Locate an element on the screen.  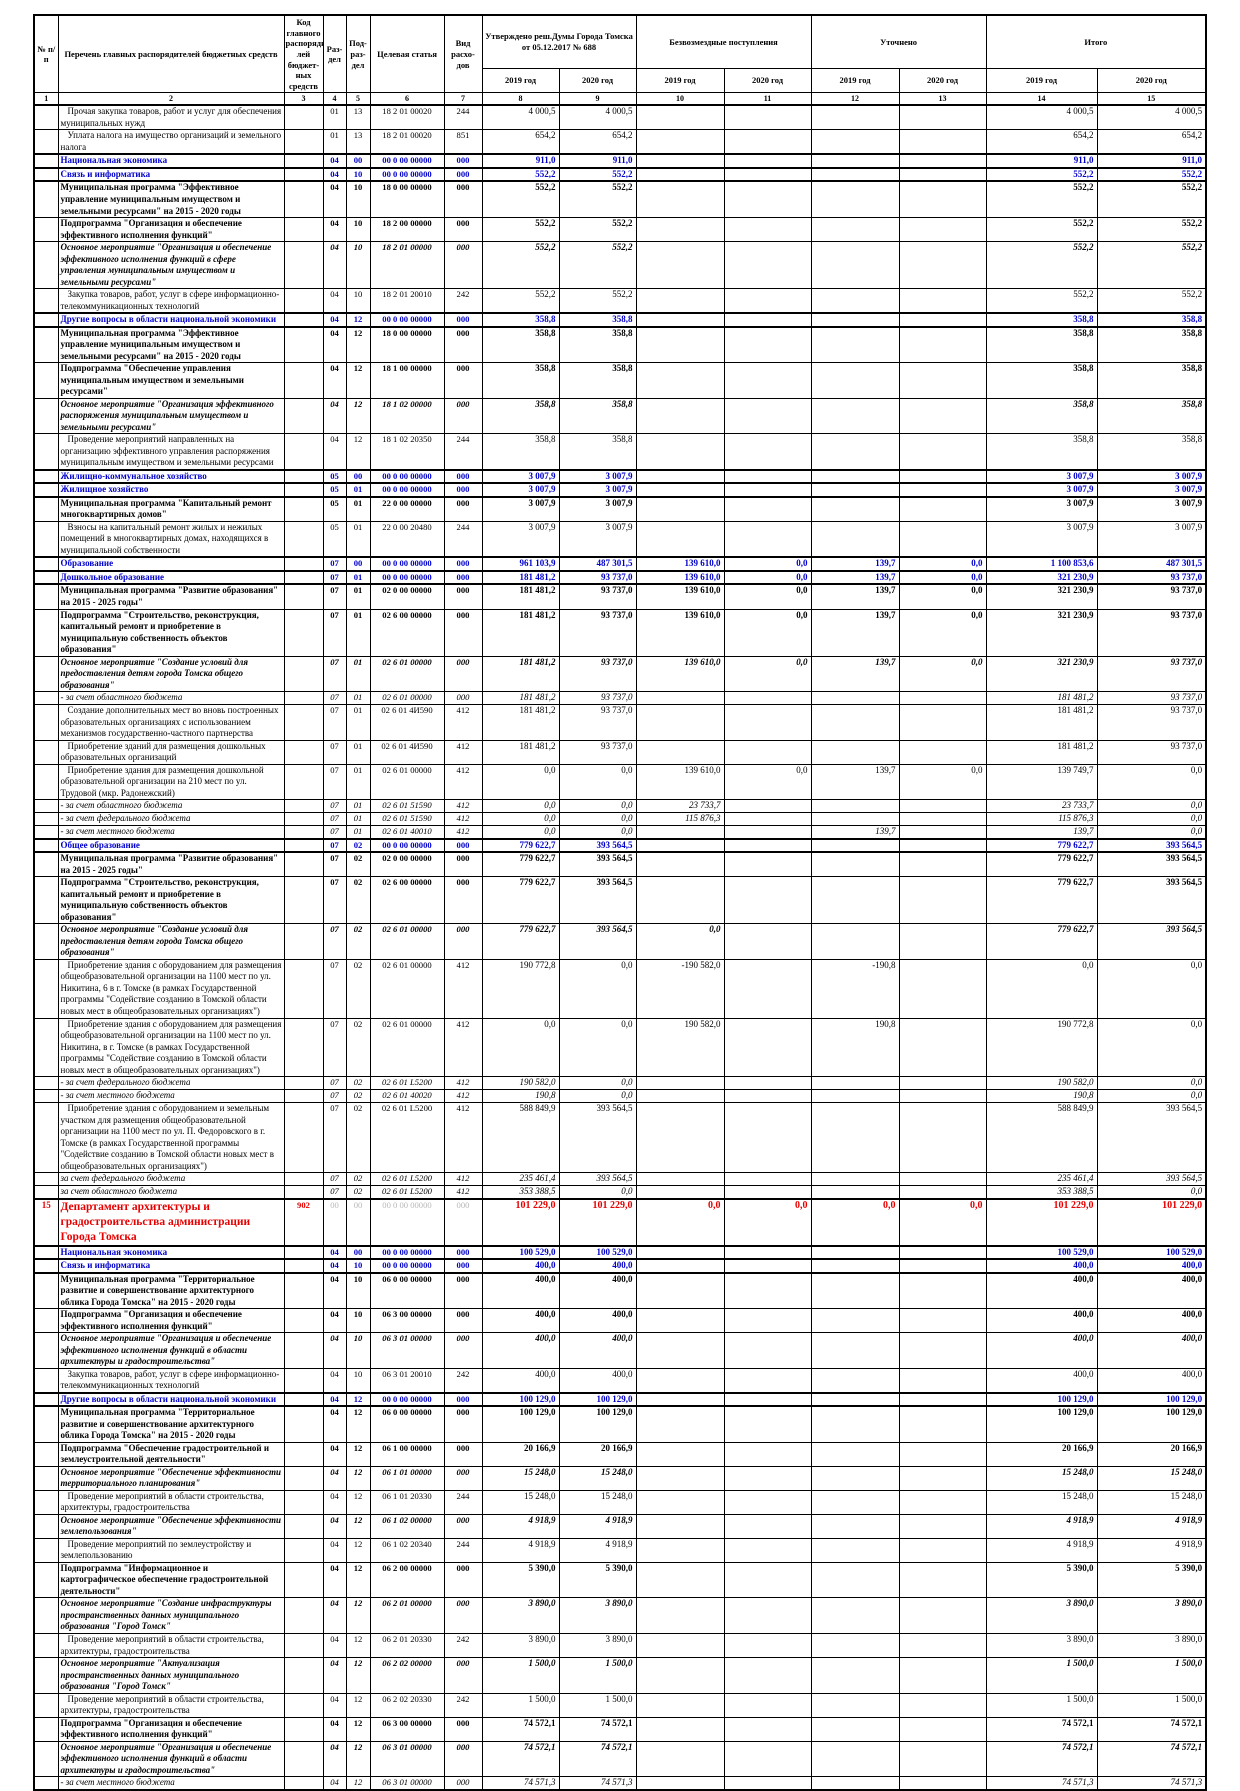
budget-code: 07 is located at coordinates (334, 806).